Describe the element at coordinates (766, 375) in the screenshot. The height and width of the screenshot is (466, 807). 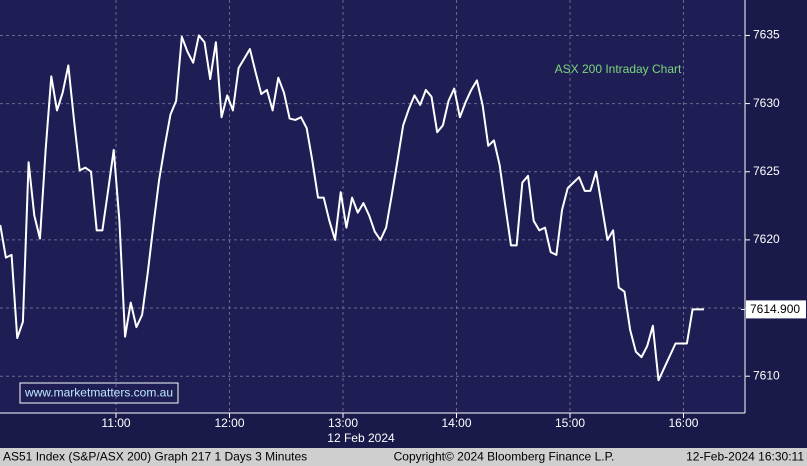
I see `y-tick-label: 7610` at that location.